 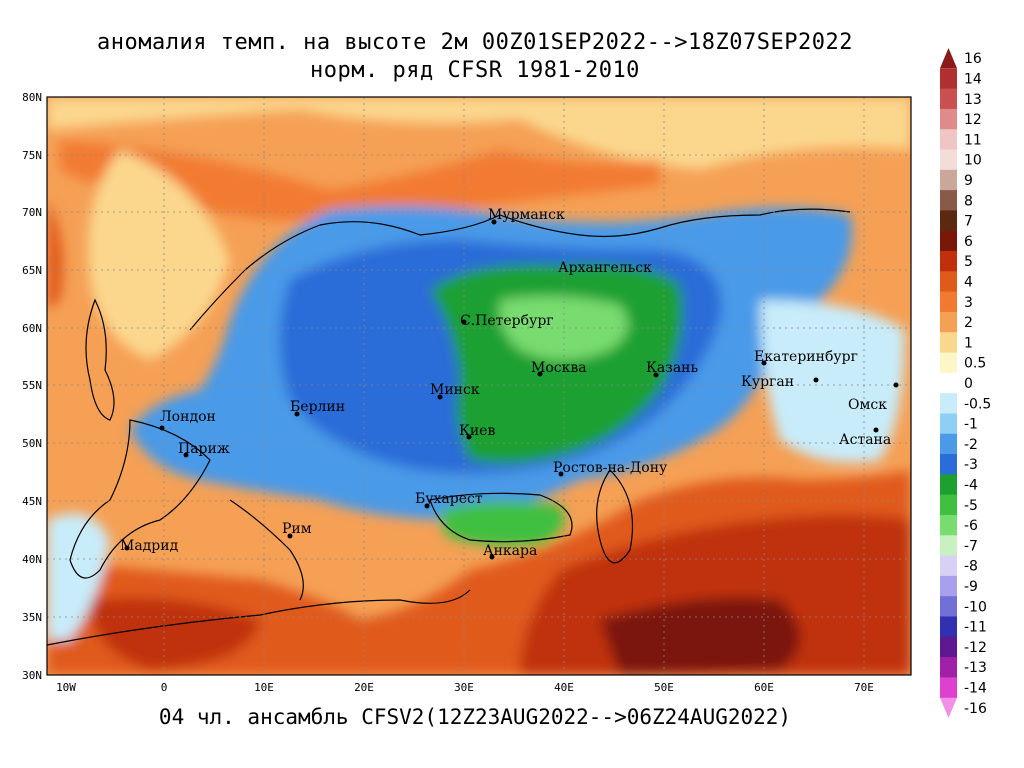 I want to click on colorbar-label: 14, so click(x=973, y=79).